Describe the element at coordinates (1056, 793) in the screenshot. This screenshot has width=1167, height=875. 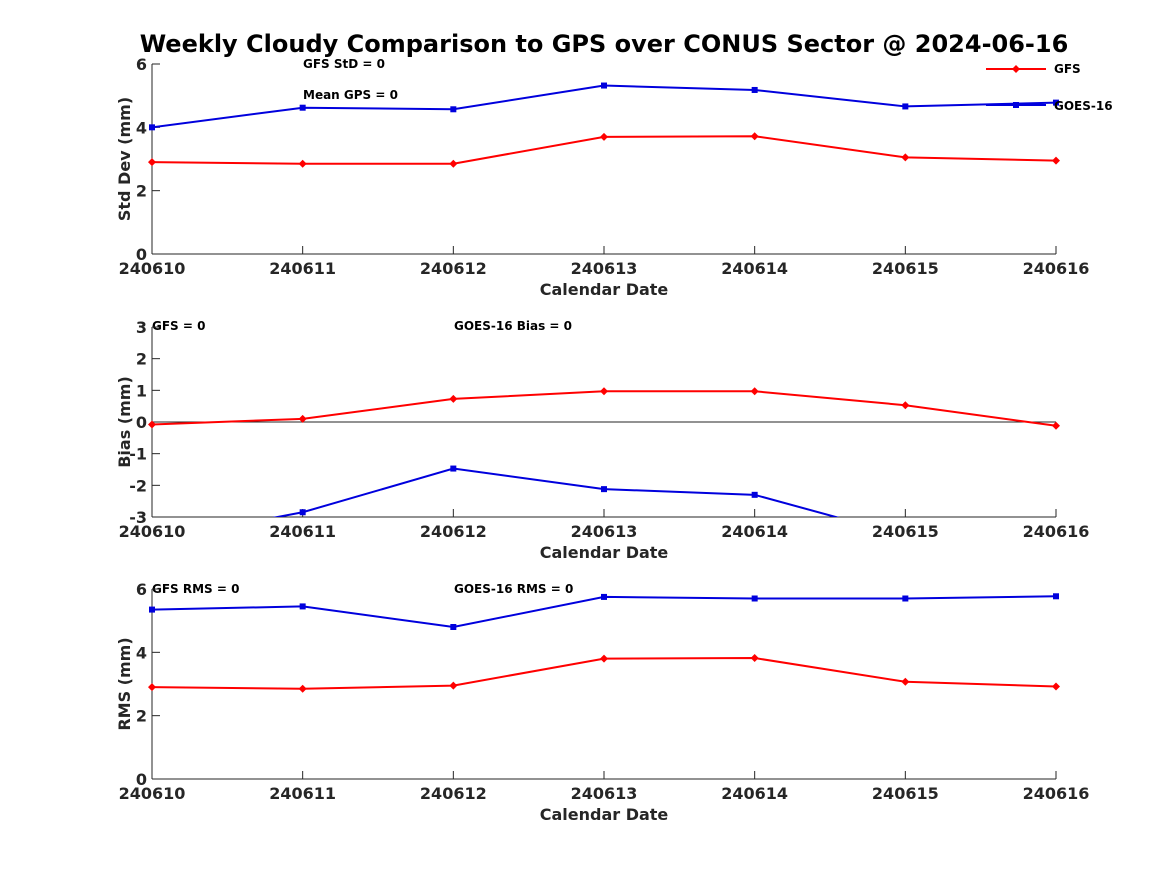
I see `rms-xtick-label-6: 240616` at that location.